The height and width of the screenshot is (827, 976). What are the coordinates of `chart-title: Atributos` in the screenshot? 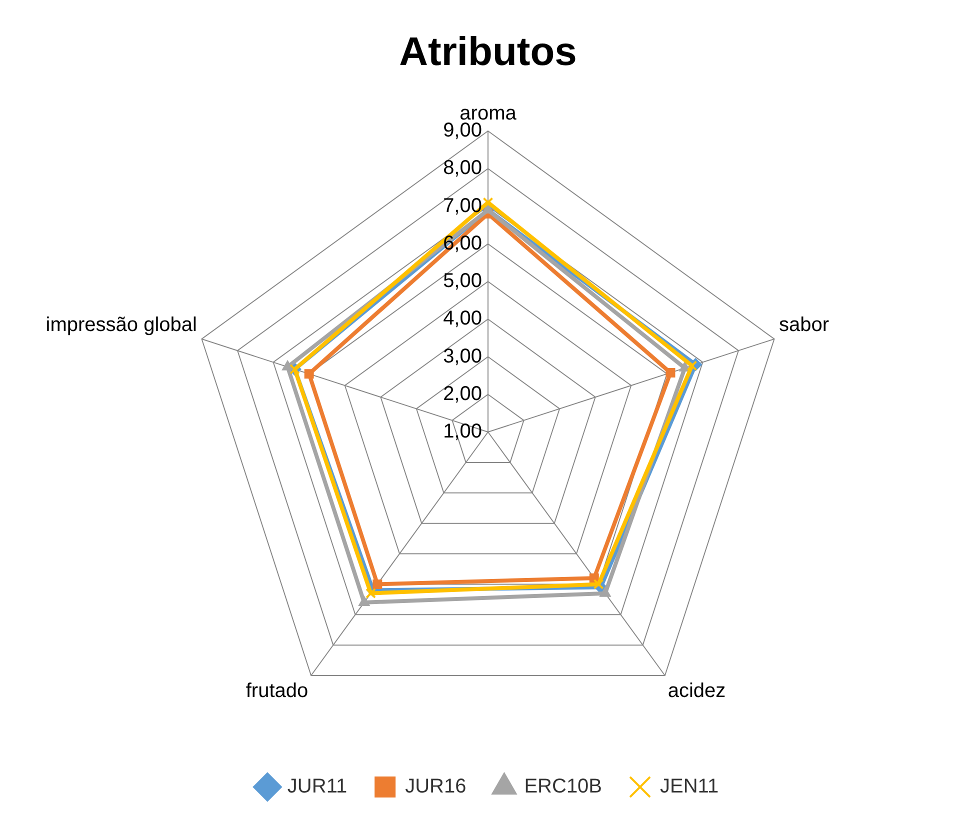 It's located at (488, 52).